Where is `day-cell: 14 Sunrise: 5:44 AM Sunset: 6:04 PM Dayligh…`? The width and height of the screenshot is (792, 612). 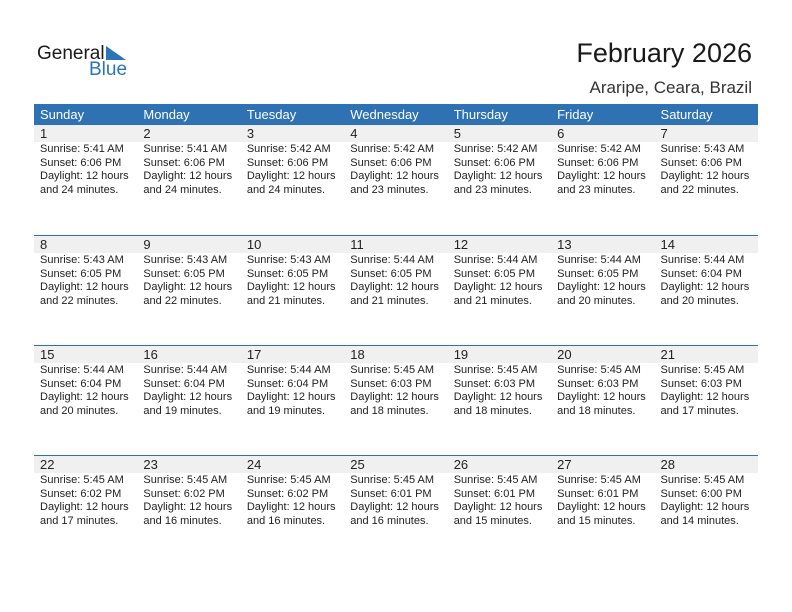
day-cell: 14 Sunrise: 5:44 AM Sunset: 6:04 PM Dayligh… is located at coordinates (706, 290).